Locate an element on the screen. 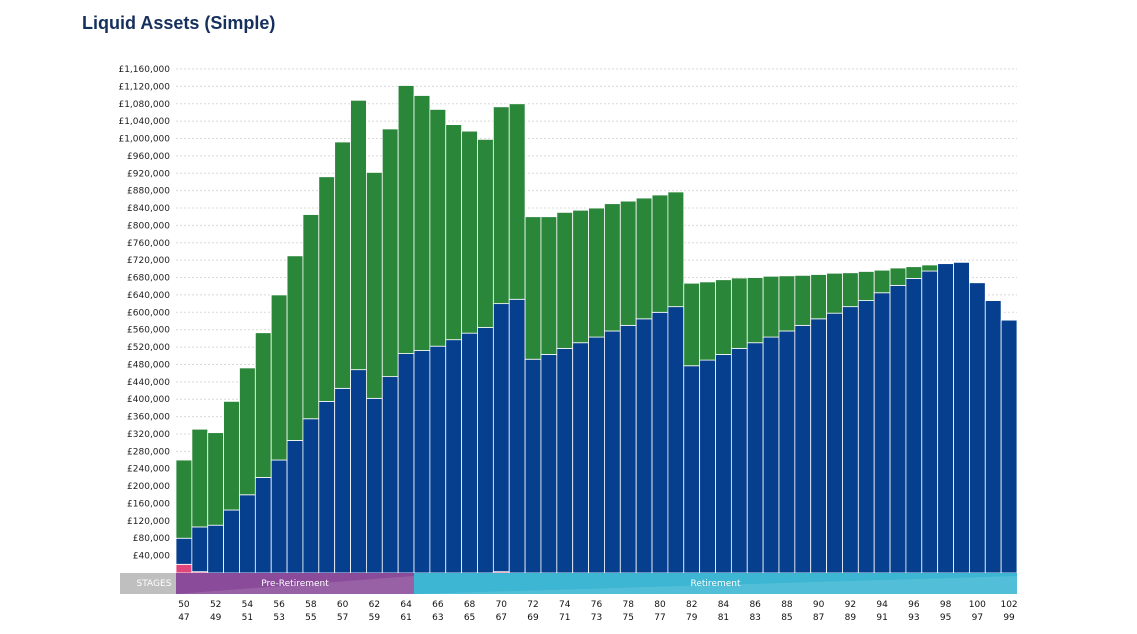 This screenshot has width=1137, height=634. x-tick-label-secondary: 85 is located at coordinates (786, 618).